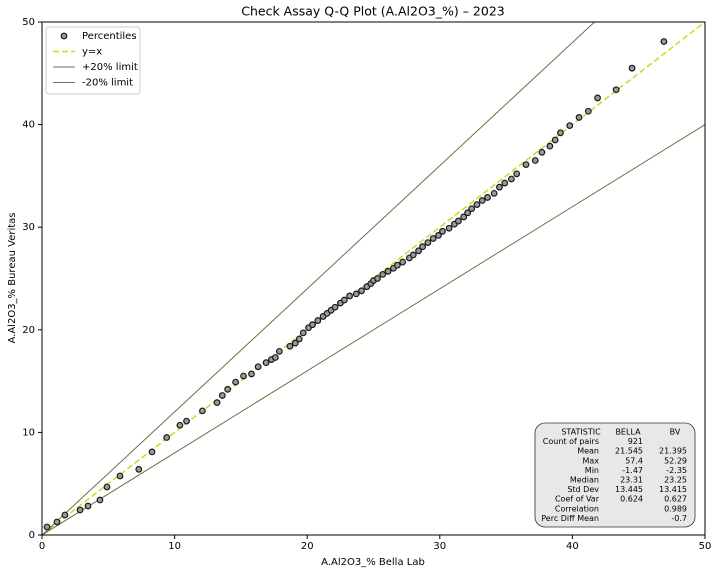 This screenshot has width=718, height=574. I want to click on stats-value: 23.25, so click(675, 480).